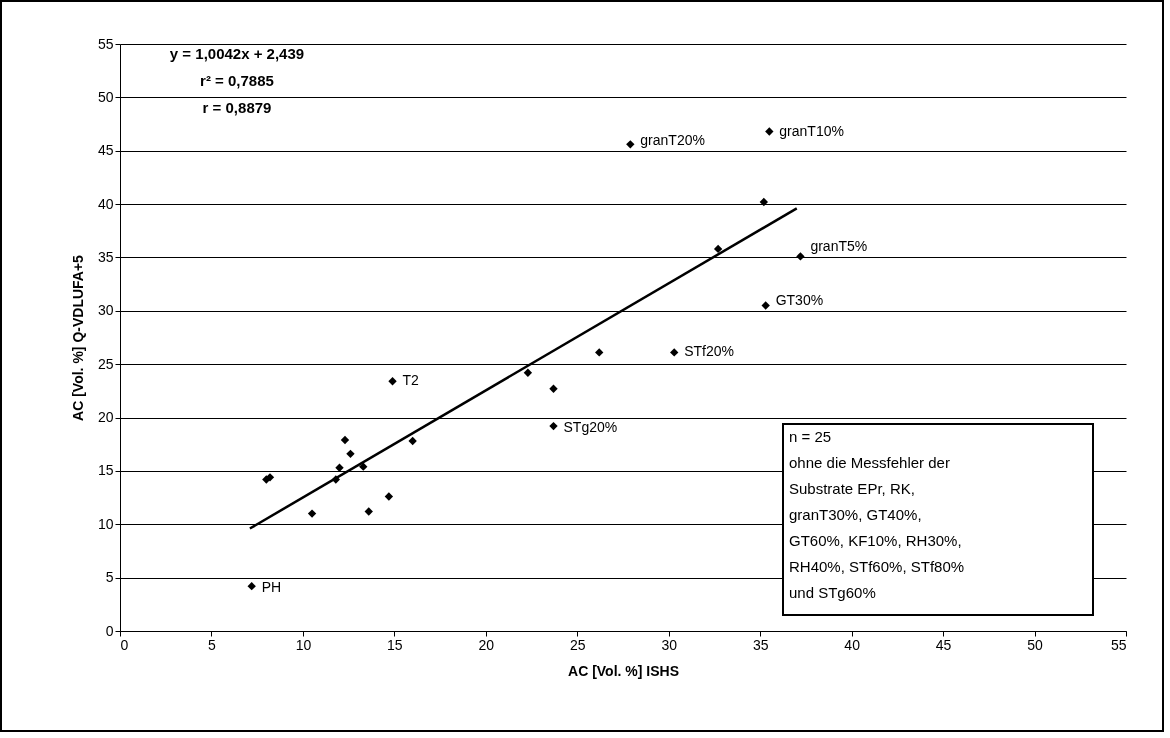  What do you see at coordinates (577, 644) in the screenshot?
I see `x-tick-label: 25` at bounding box center [577, 644].